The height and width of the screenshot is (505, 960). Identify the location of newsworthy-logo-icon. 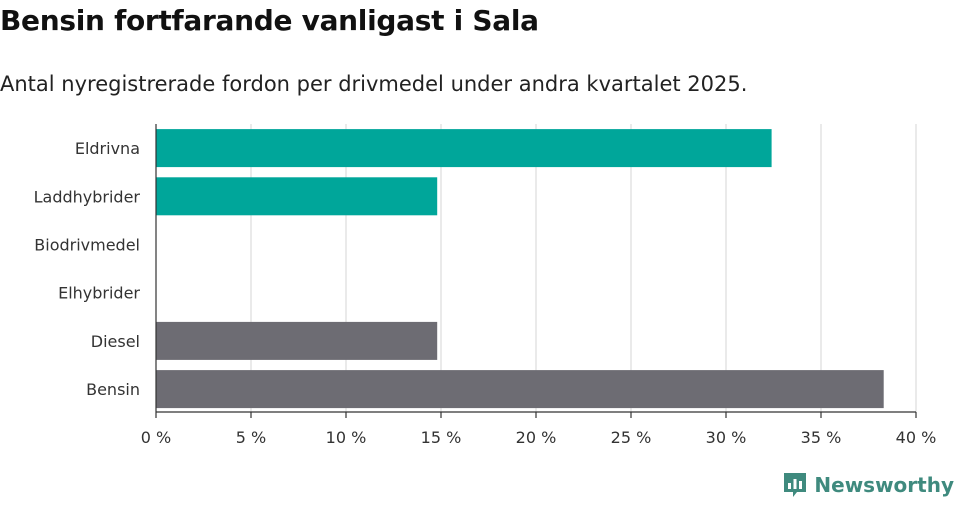
(795, 485).